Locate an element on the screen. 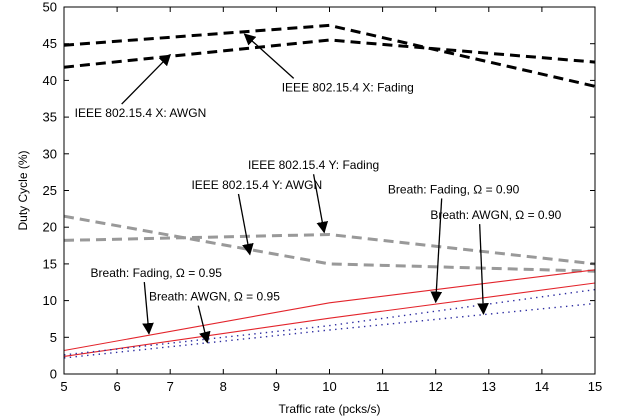 The height and width of the screenshot is (420, 619). y-tick-label: 40 is located at coordinates (50, 80).